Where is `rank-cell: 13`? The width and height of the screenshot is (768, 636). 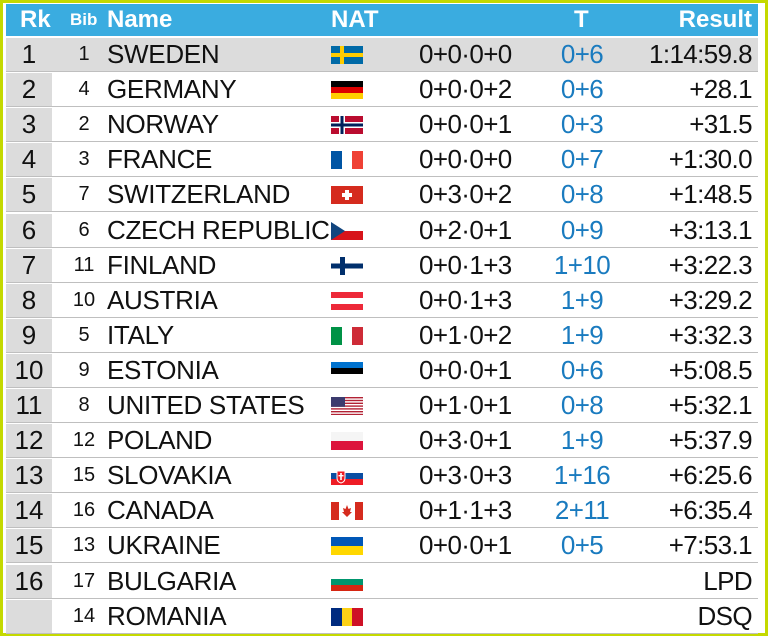
rank-cell: 13 is located at coordinates (29, 476).